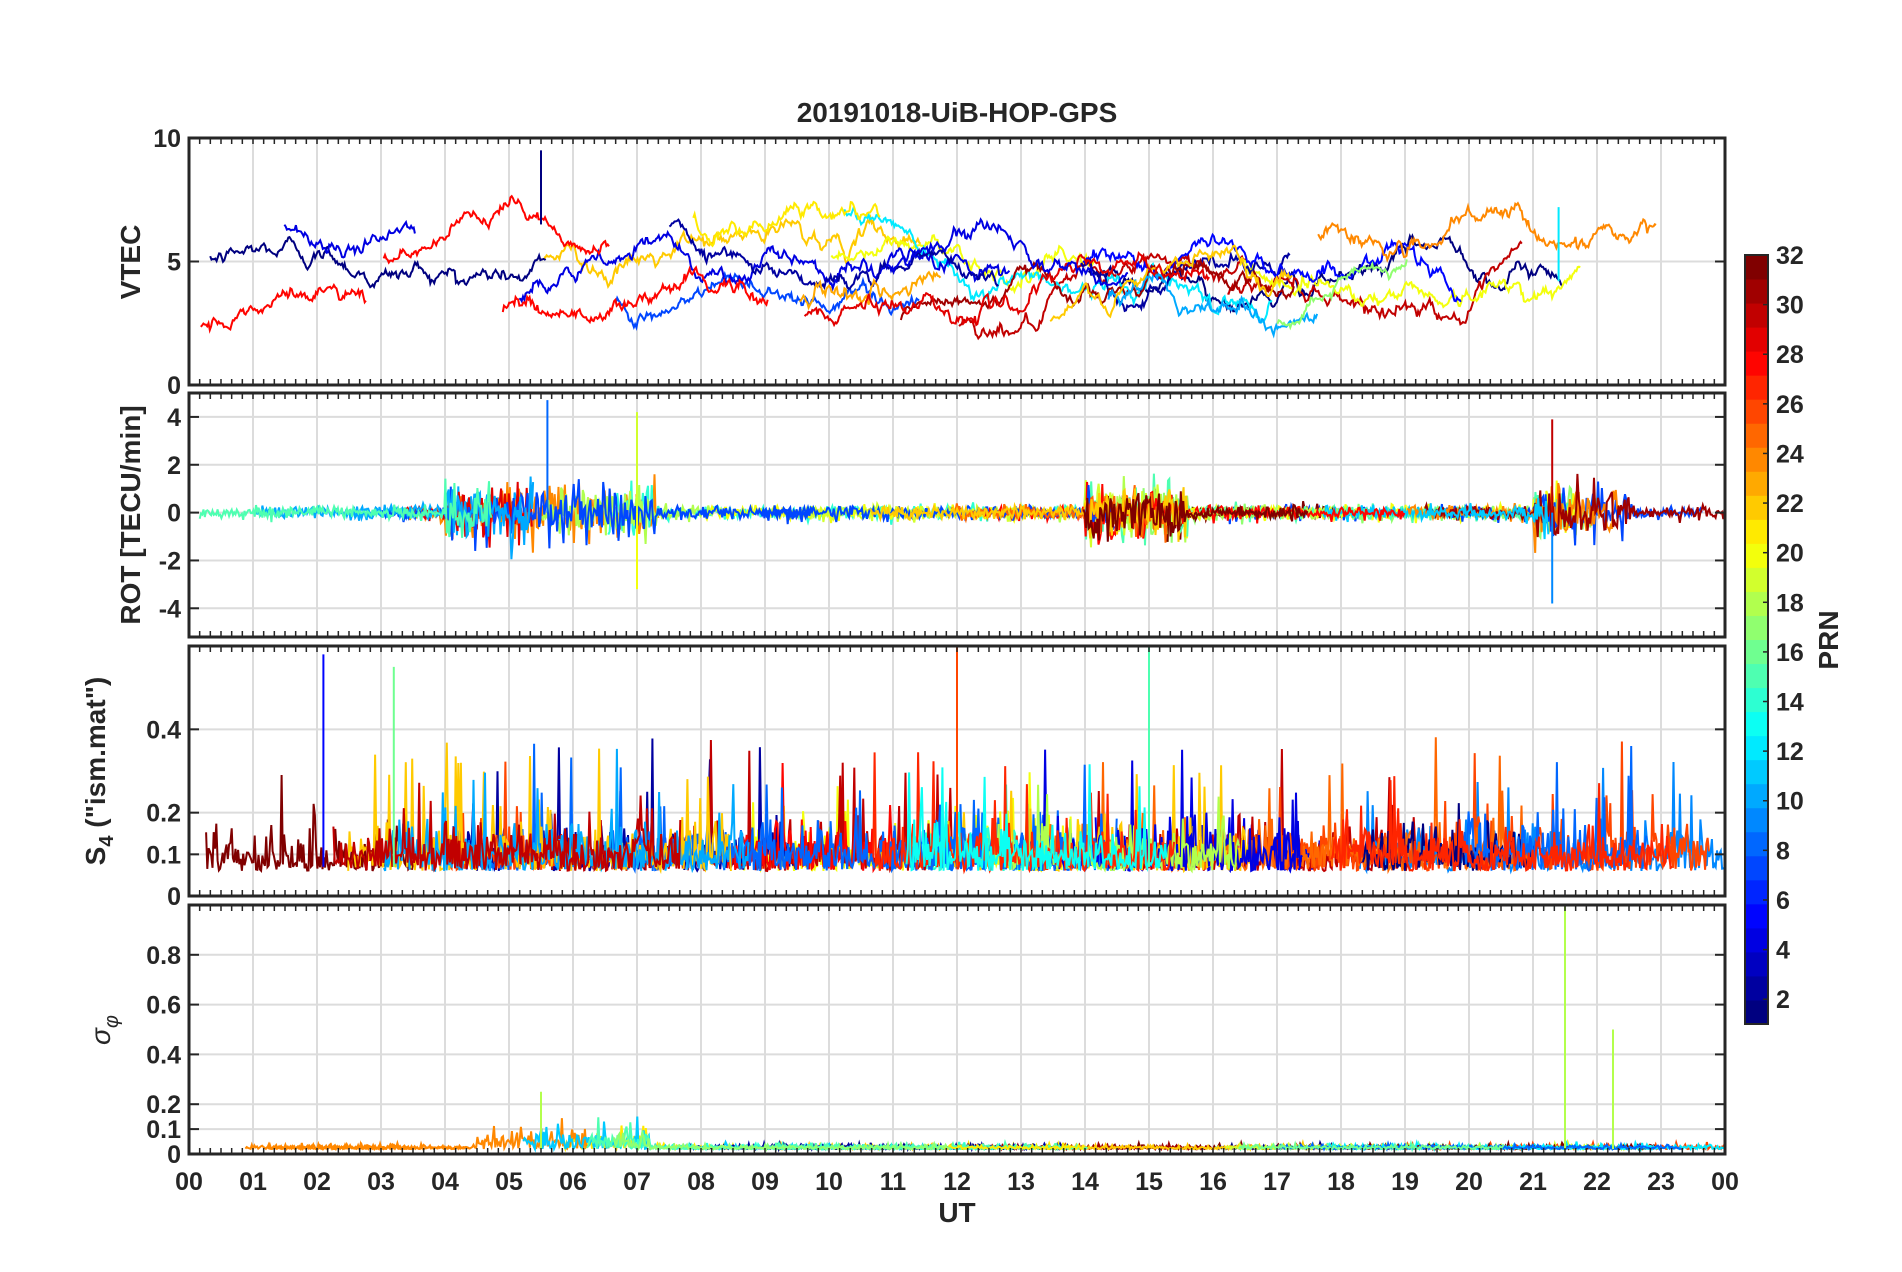 Image resolution: width=1902 pixels, height=1272 pixels. What do you see at coordinates (829, 1182) in the screenshot?
I see `x-tick-label: 10` at bounding box center [829, 1182].